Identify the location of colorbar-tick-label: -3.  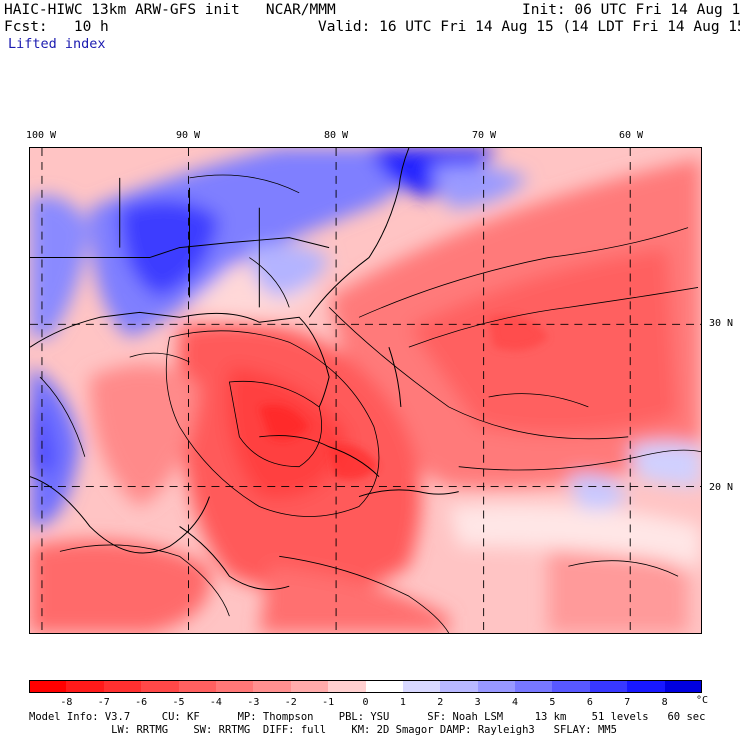
(253, 702).